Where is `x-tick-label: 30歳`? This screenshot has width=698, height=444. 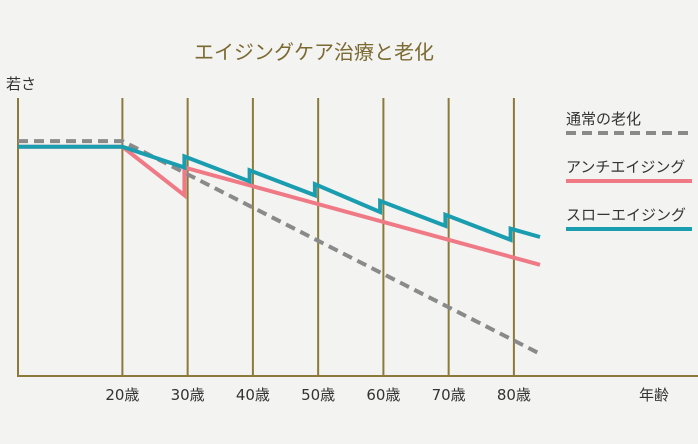
x-tick-label: 30歳 is located at coordinates (188, 395).